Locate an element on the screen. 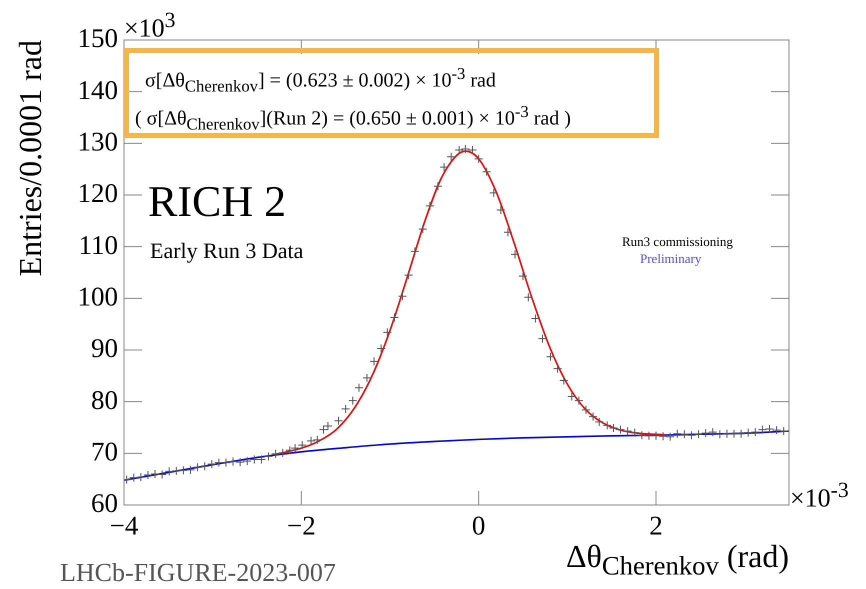  y-tick-label: 120 is located at coordinates (98, 193).